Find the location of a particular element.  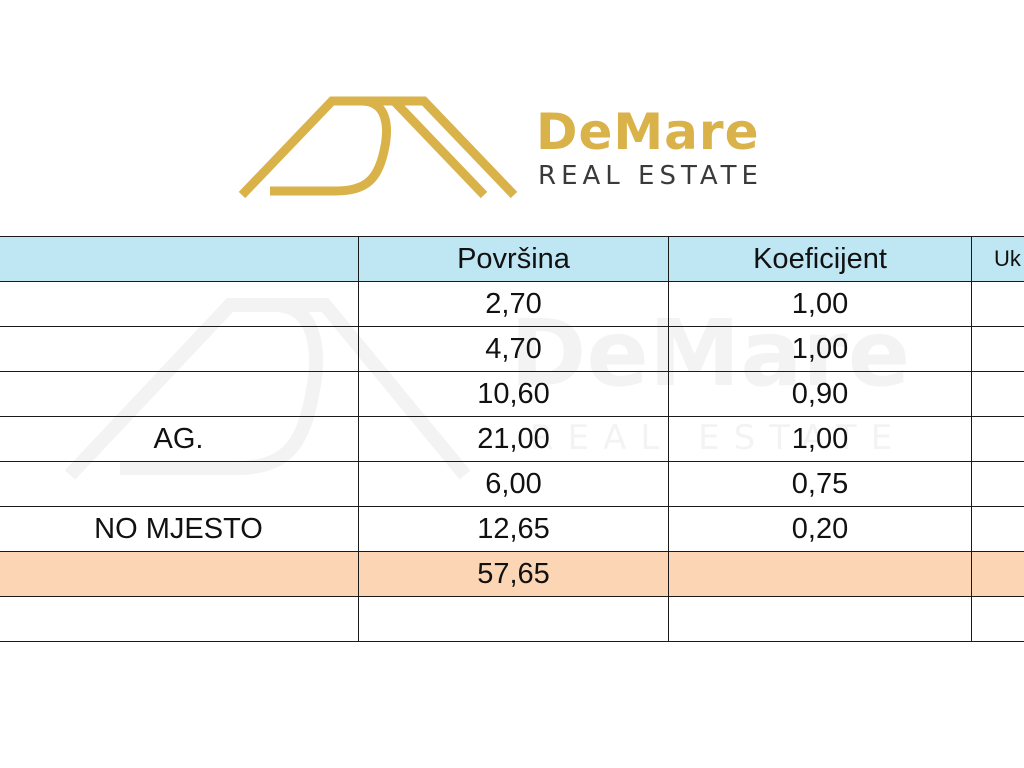

header-name is located at coordinates (179, 259).